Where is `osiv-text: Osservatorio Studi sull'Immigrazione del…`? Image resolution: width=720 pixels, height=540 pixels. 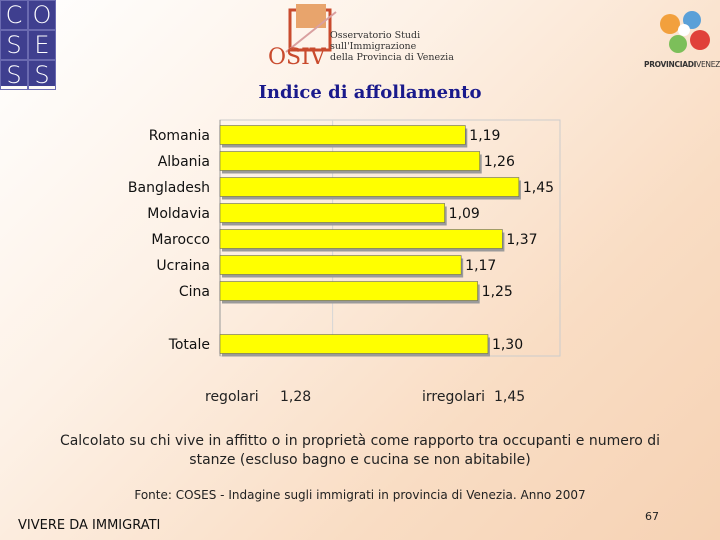 osiv-text: Osservatorio Studi sull'Immigrazione del… is located at coordinates (392, 46).